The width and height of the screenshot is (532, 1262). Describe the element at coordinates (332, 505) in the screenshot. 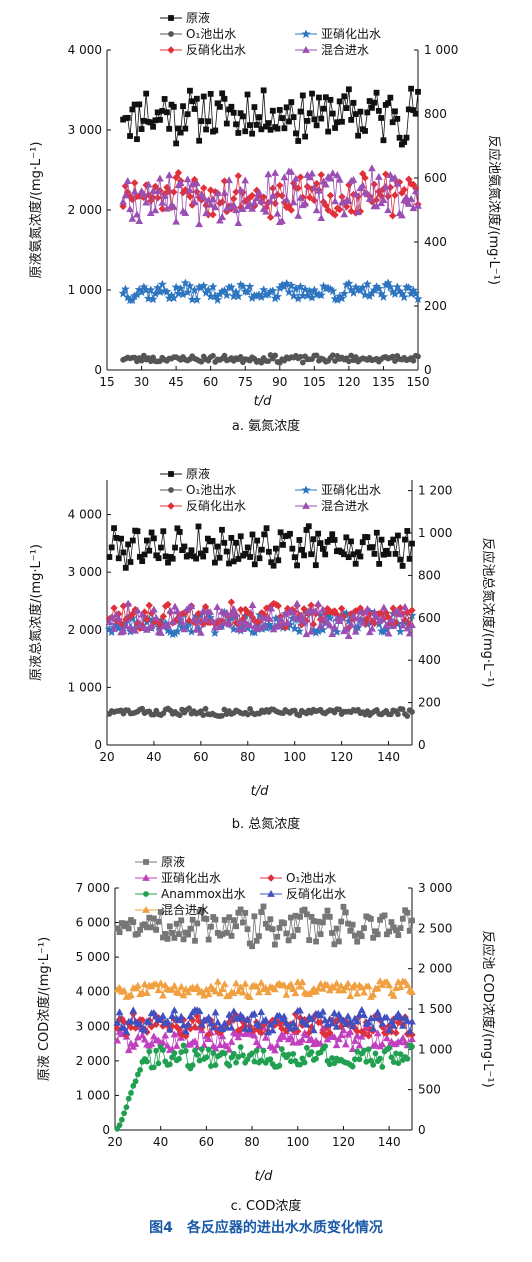

I see `legend-item: 混合进水` at that location.